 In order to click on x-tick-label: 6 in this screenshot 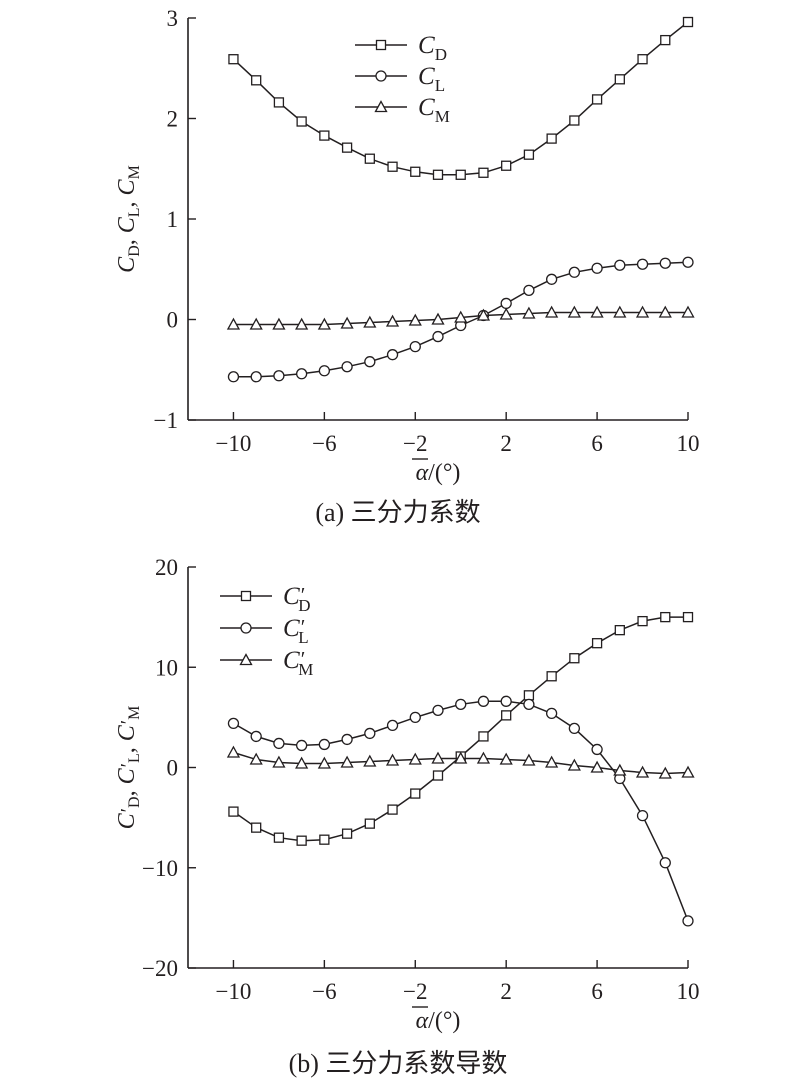, I will do `click(597, 991)`.